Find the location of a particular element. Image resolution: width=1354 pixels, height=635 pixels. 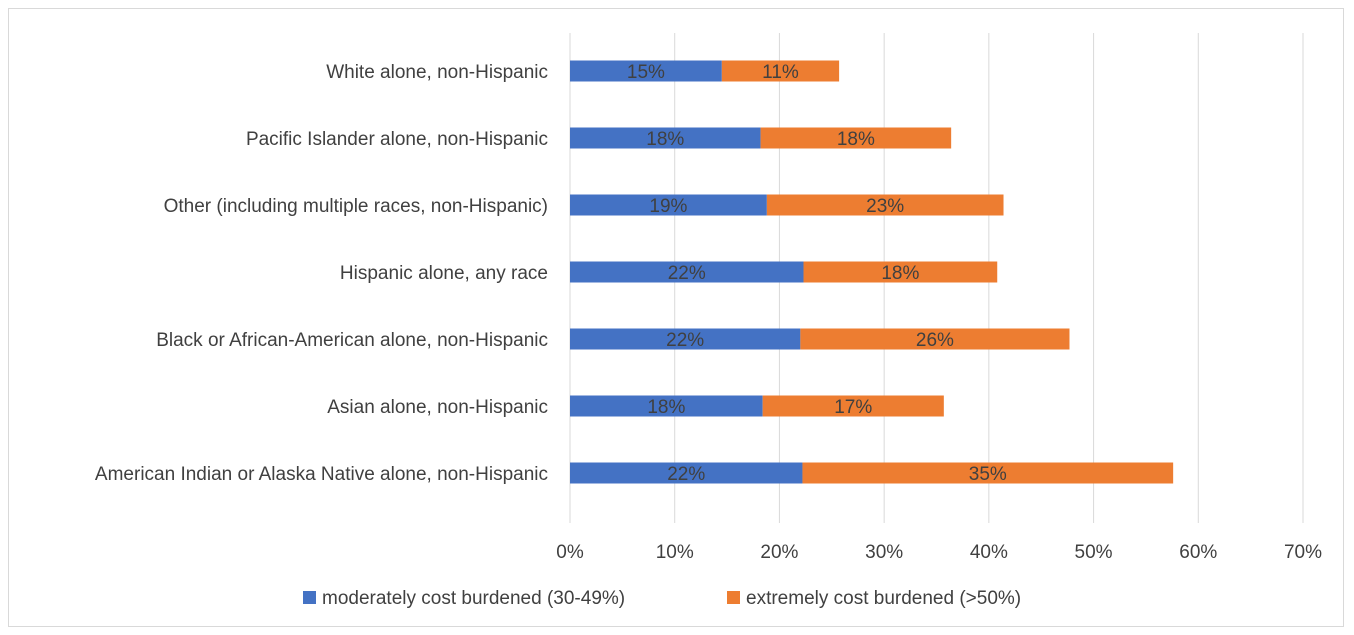

x-tick-label: 20% is located at coordinates (779, 552).